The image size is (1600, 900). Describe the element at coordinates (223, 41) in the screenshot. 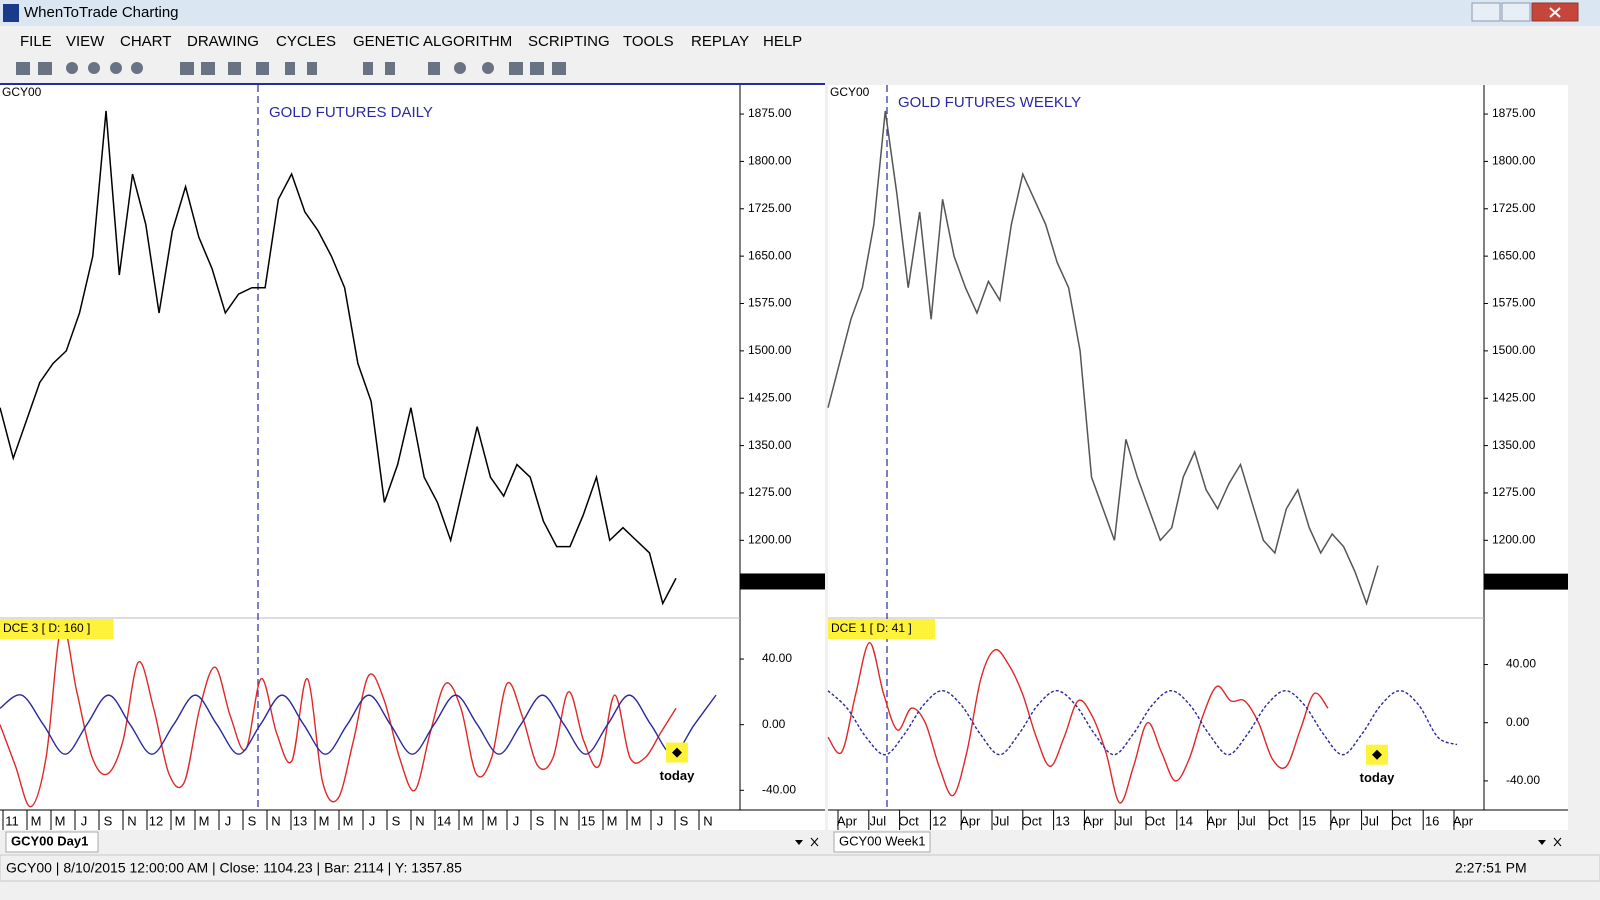

I see `menu-item: DRAWING` at that location.